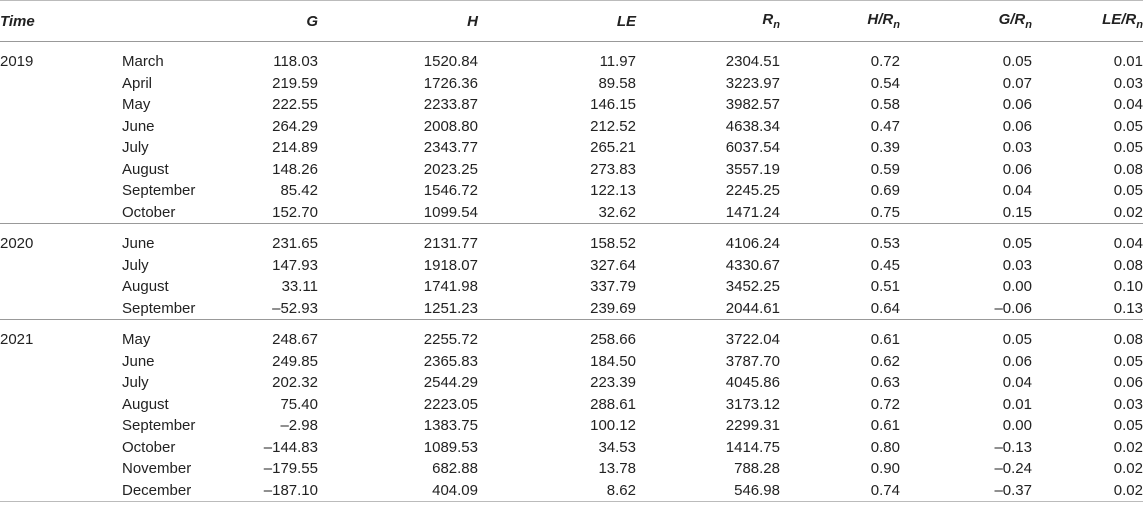 This screenshot has width=1145, height=506. Describe the element at coordinates (295, 265) in the screenshot. I see `value-cell: 147.93` at that location.